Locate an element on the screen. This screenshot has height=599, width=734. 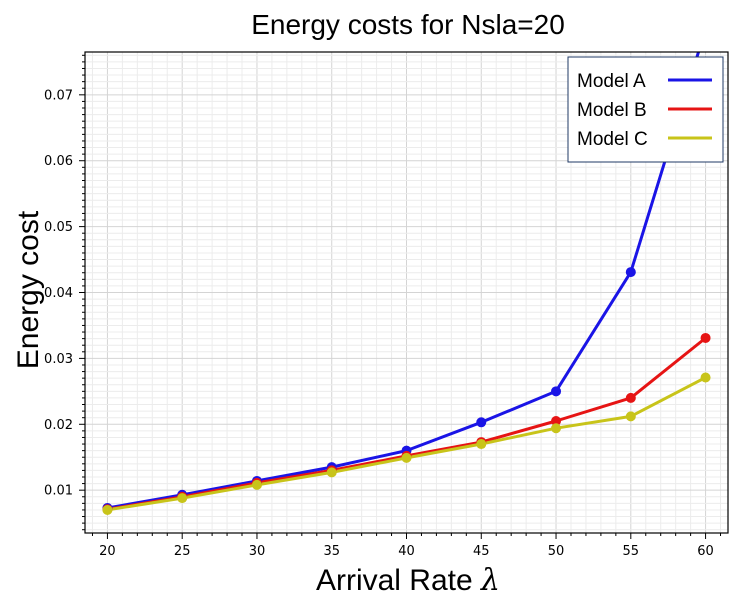
legend: Model A Model B Model C is located at coordinates (645, 109).